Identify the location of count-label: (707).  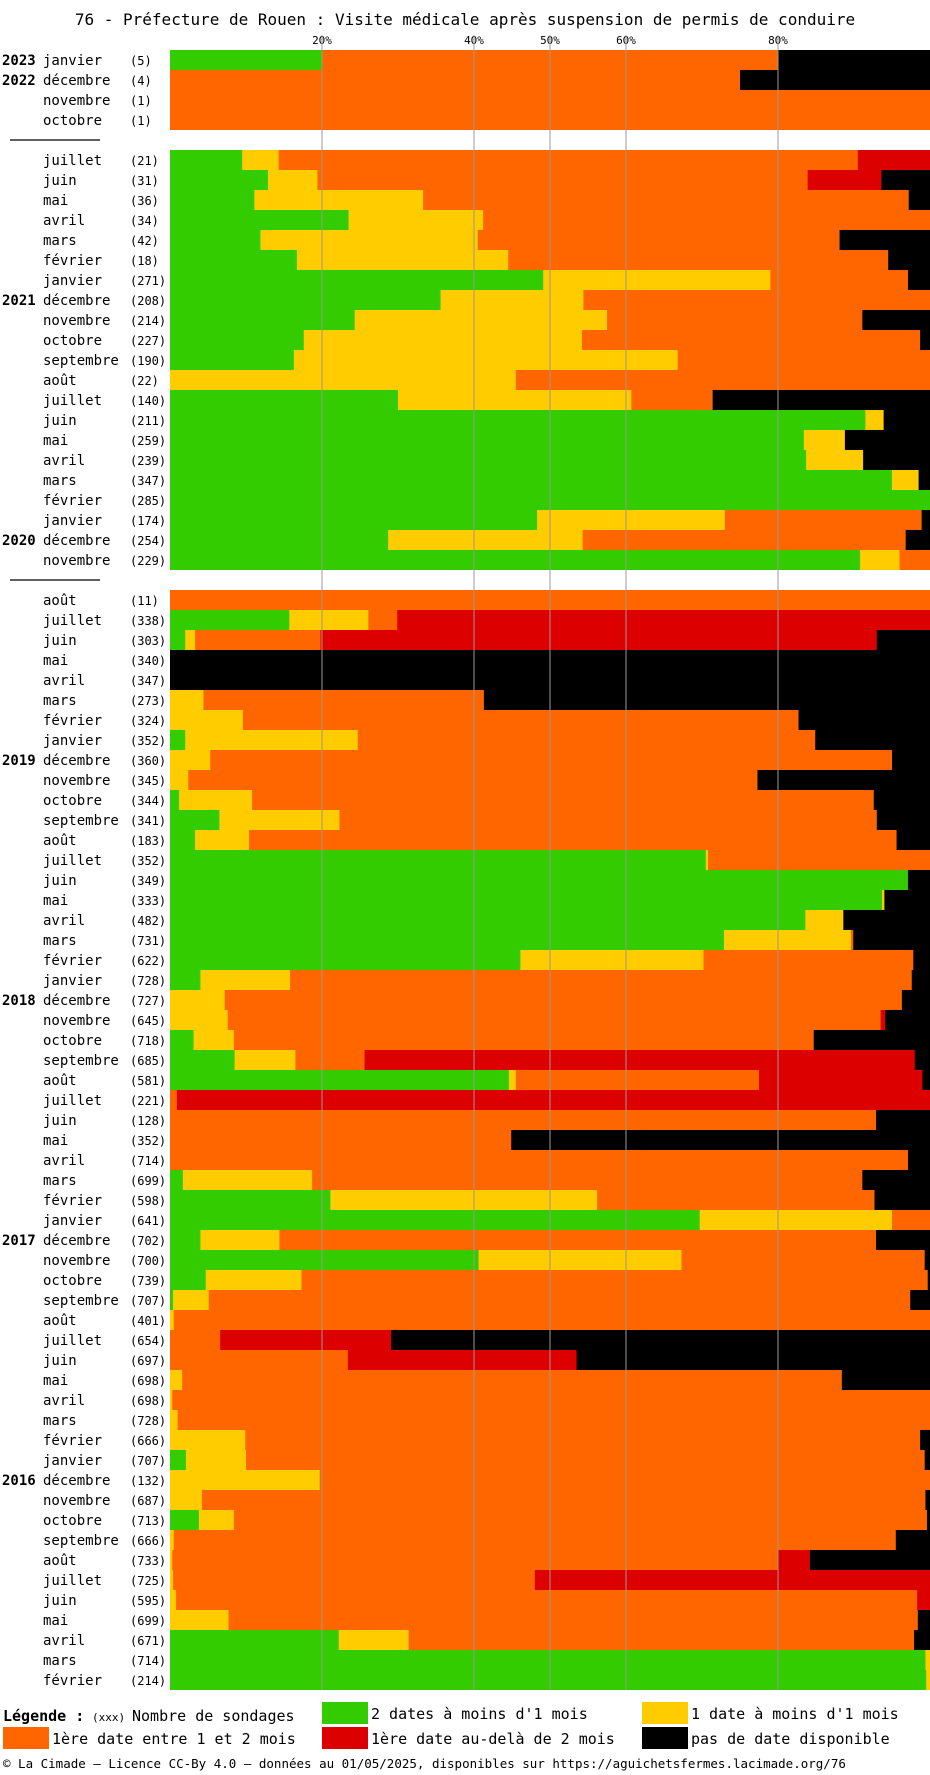
(148, 1301).